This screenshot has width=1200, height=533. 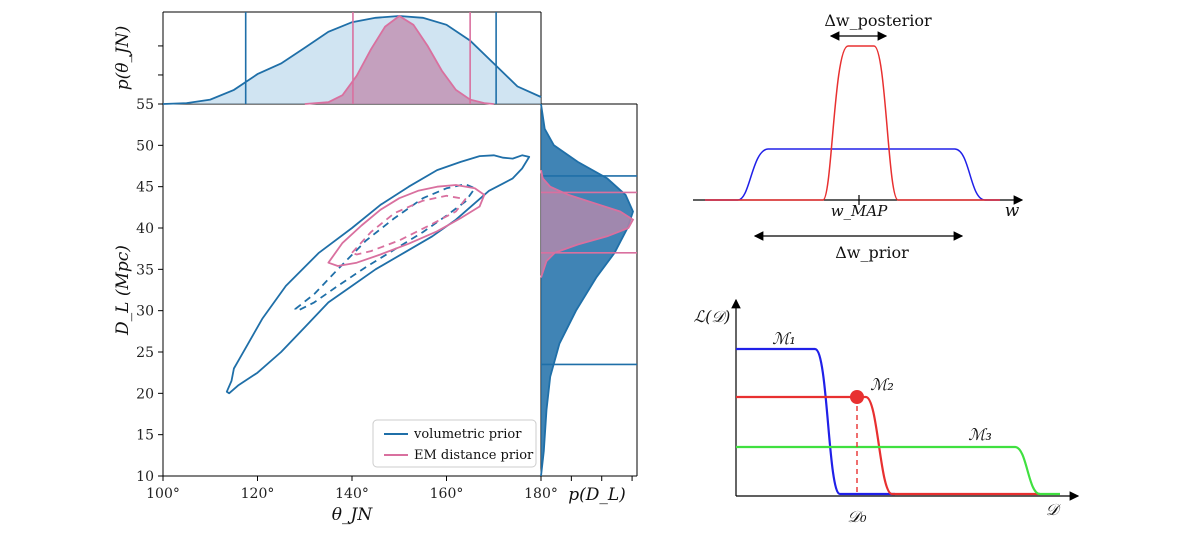 I want to click on y-tick-label: 45, so click(x=145, y=188).